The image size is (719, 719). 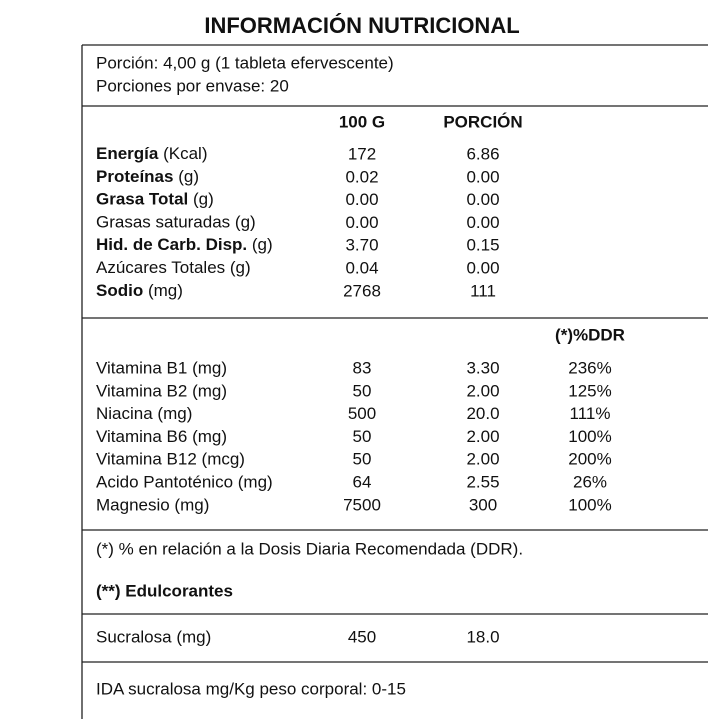 What do you see at coordinates (362, 290) in the screenshot?
I see `value-100g: 2768` at bounding box center [362, 290].